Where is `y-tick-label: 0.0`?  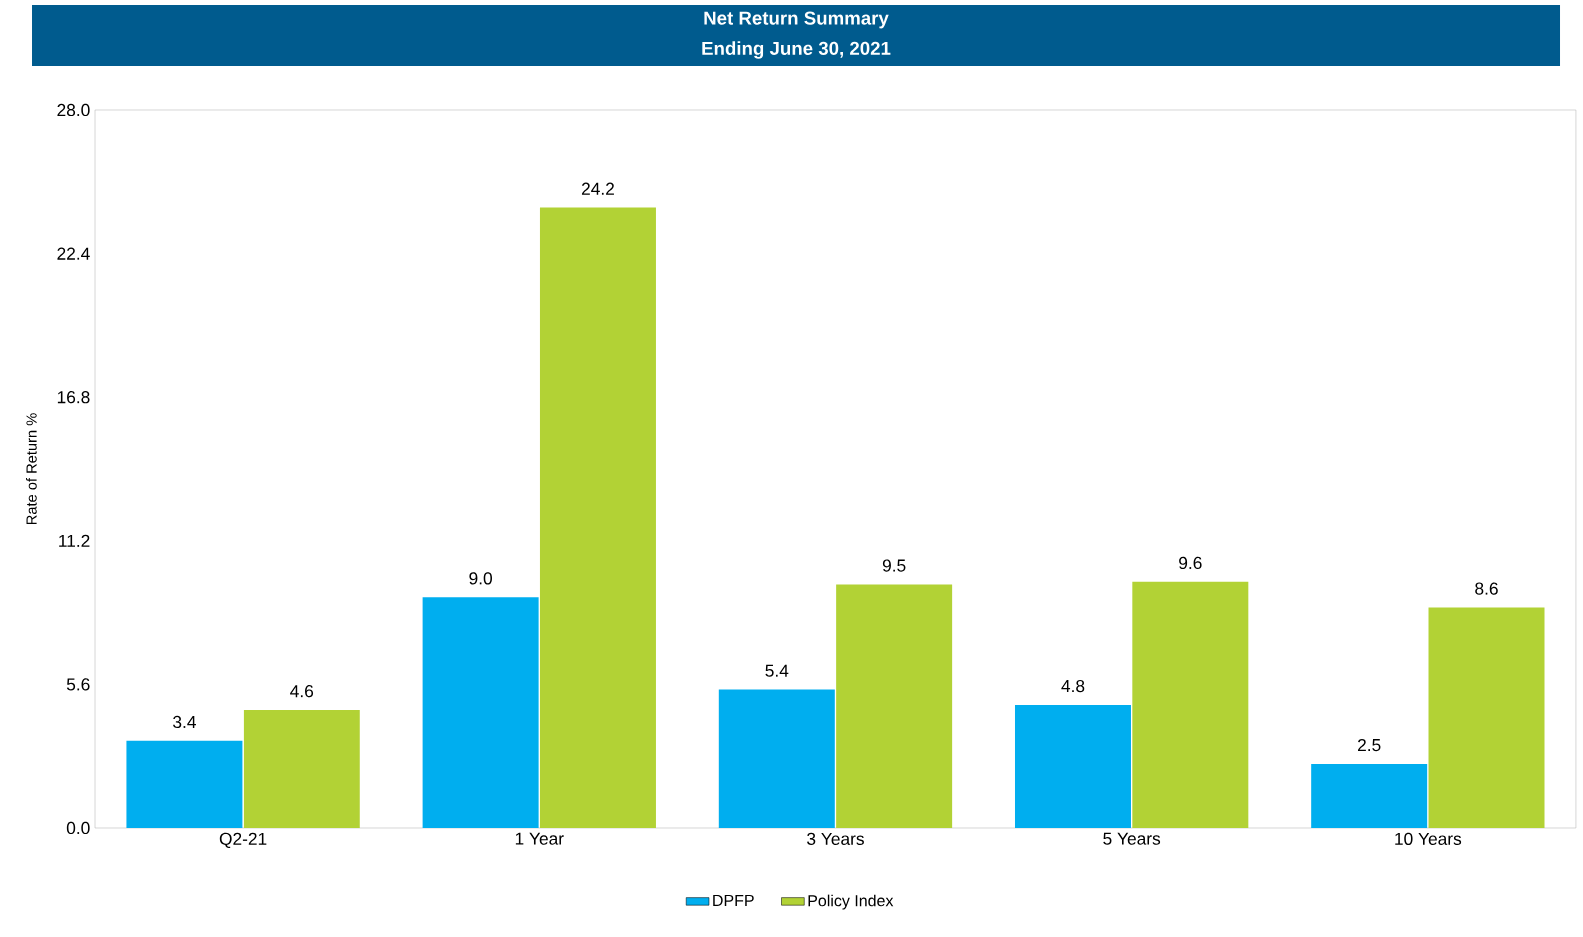 y-tick-label: 0.0 is located at coordinates (78, 828).